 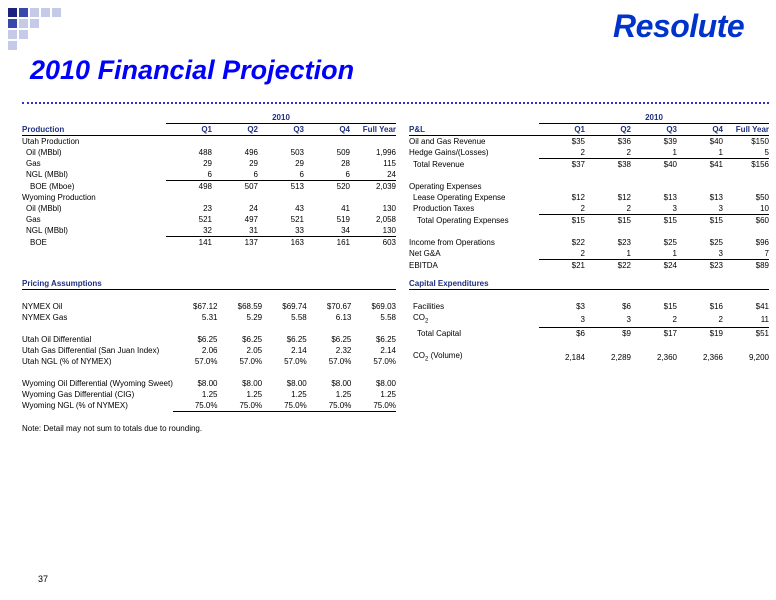 I want to click on table-row: Oil (MBbl) 488 496 503 509 1,996, so click(x=209, y=152).